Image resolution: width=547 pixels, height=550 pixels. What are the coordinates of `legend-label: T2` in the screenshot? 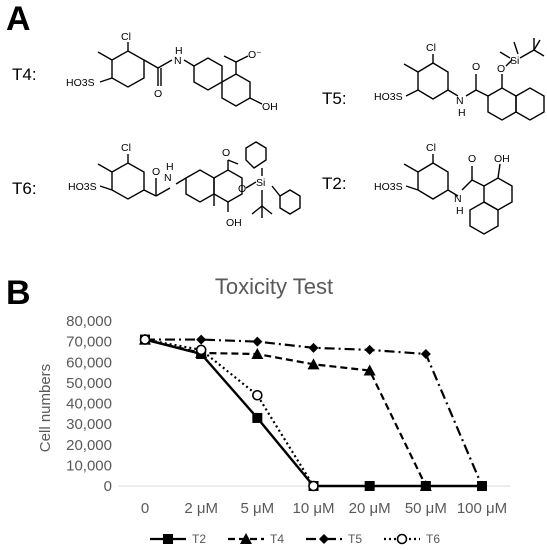 It's located at (199, 539).